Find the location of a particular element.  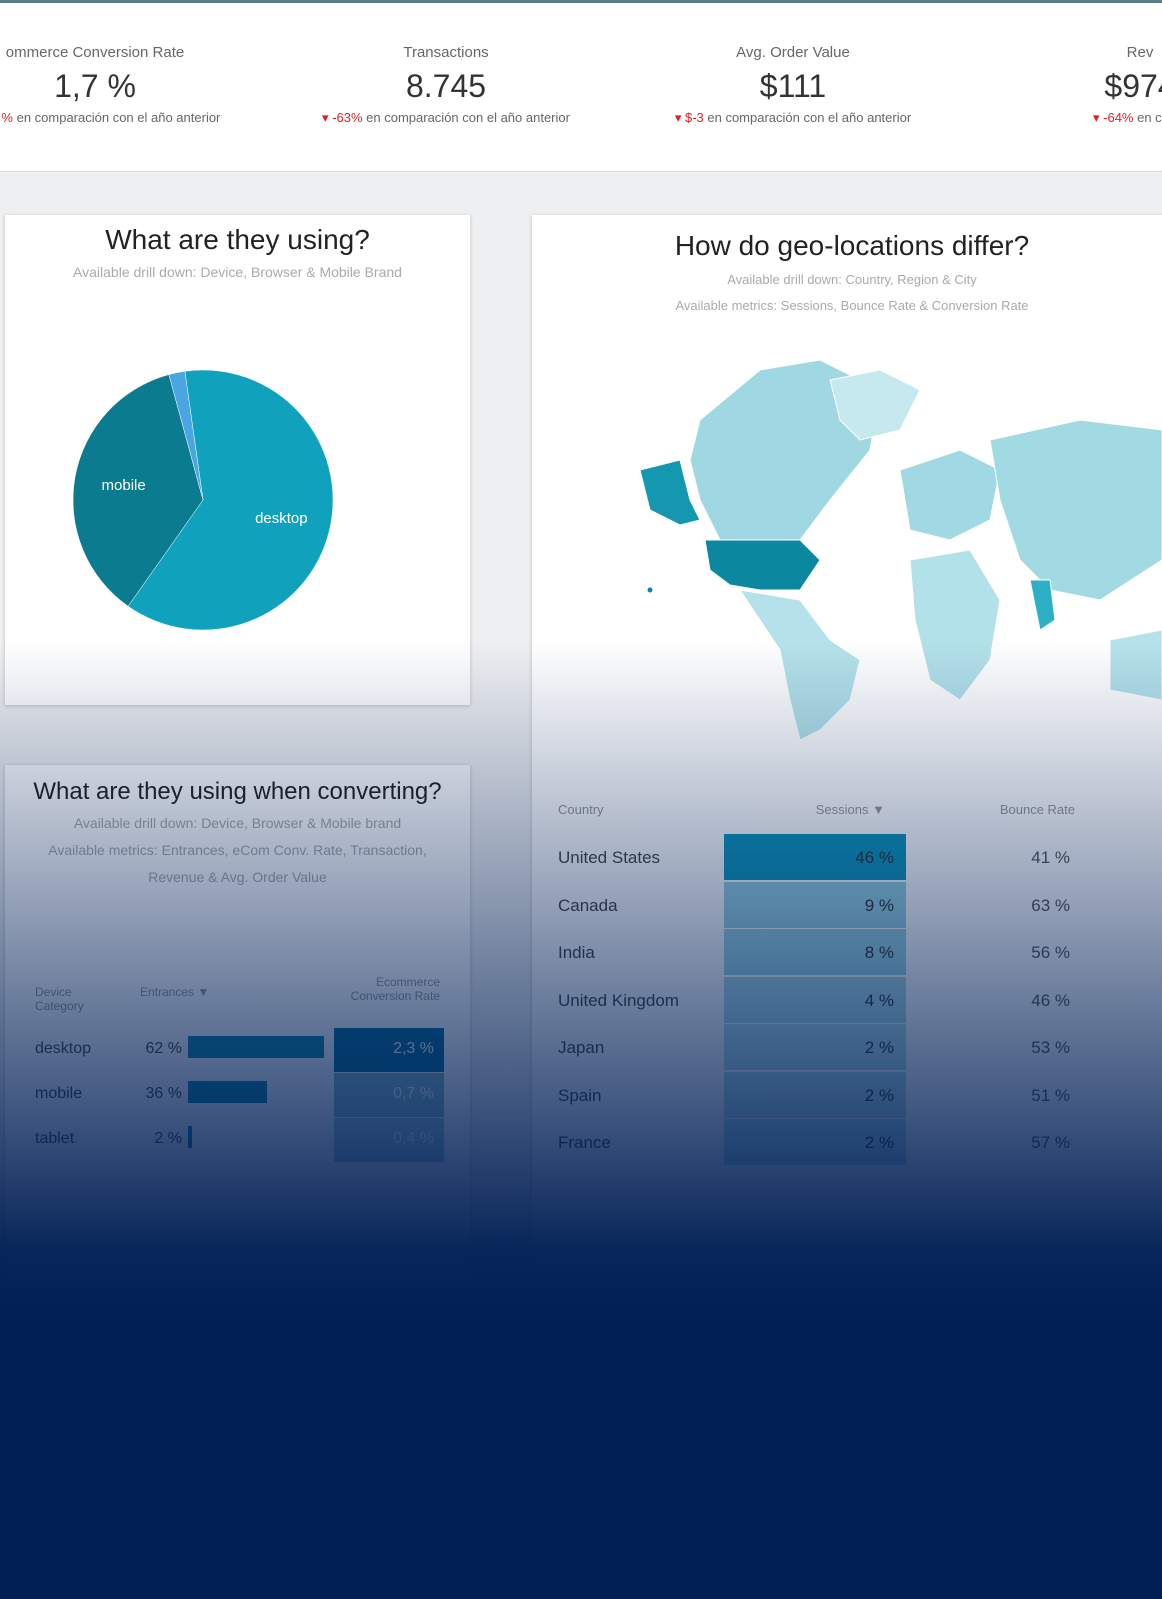

kpi-delta-value: -64% is located at coordinates (1118, 117).